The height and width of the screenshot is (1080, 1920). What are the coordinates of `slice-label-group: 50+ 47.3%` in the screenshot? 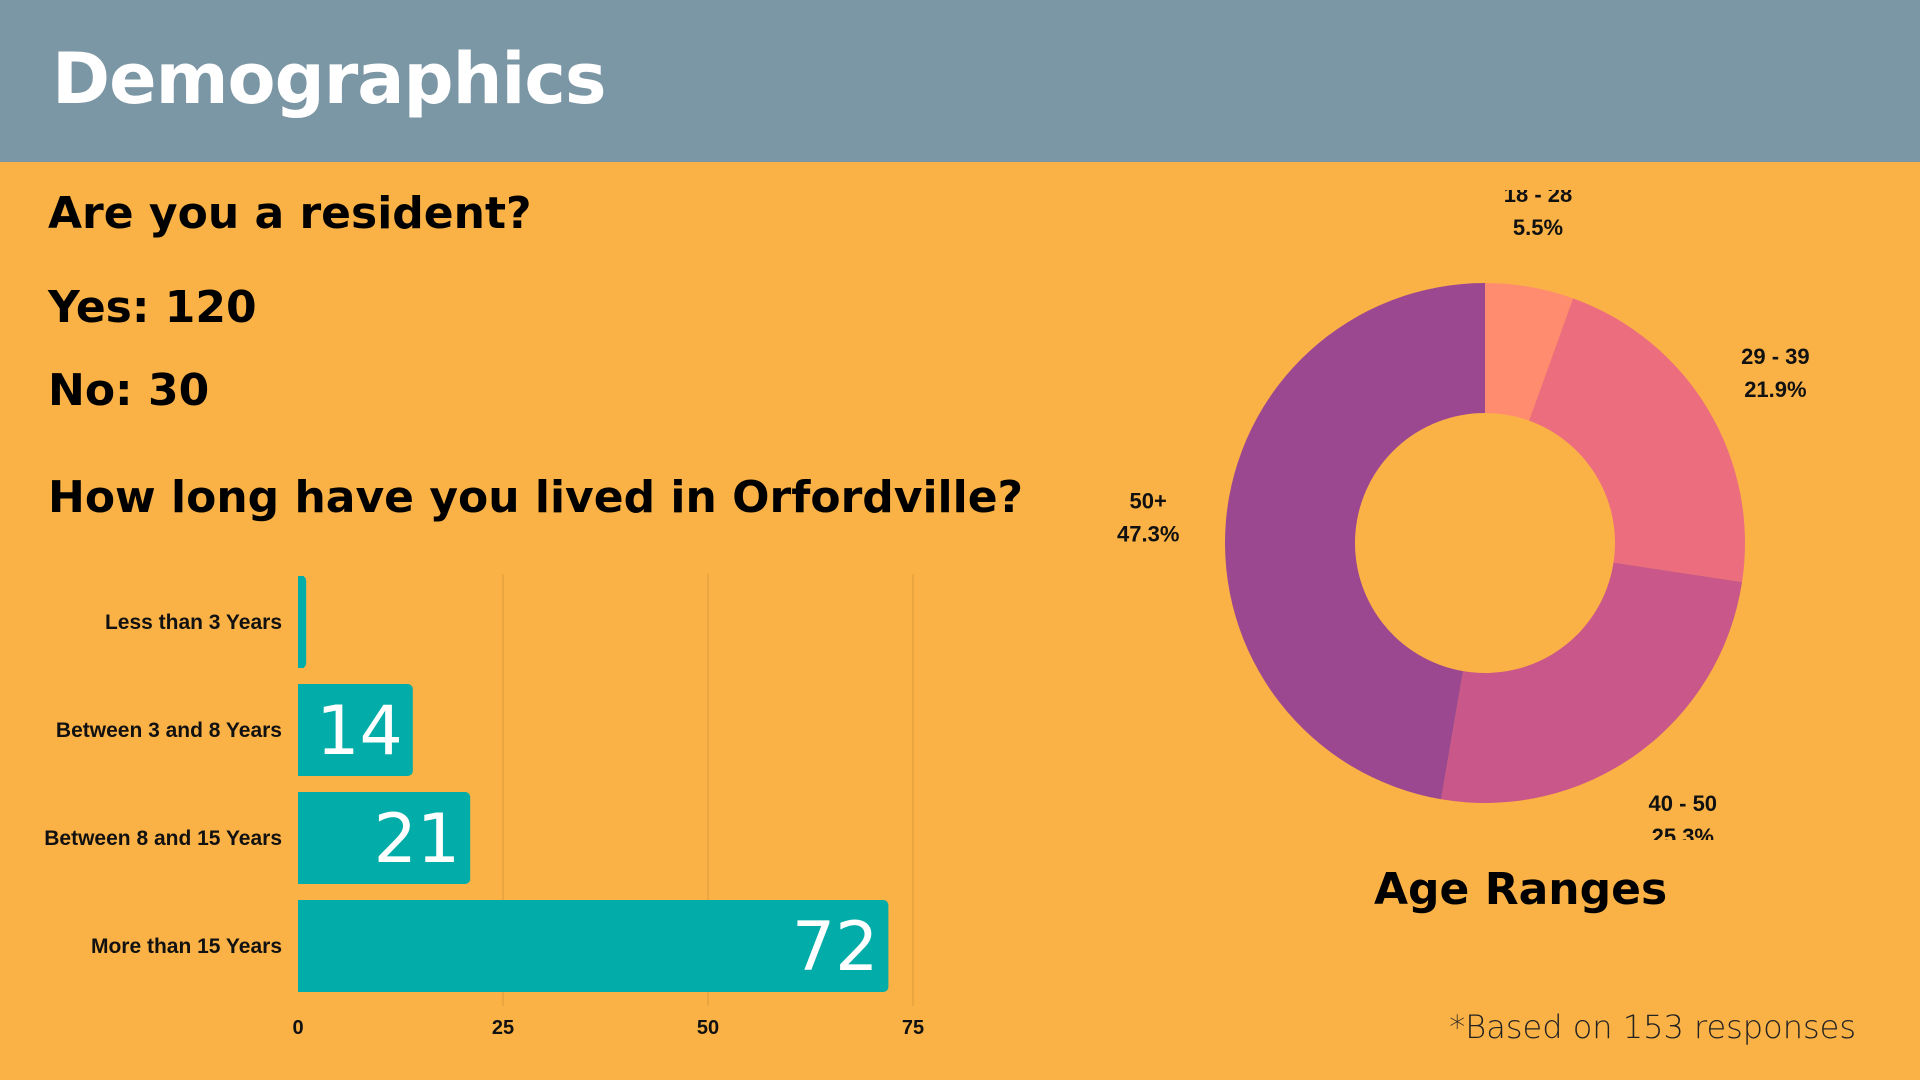 It's located at (1148, 517).